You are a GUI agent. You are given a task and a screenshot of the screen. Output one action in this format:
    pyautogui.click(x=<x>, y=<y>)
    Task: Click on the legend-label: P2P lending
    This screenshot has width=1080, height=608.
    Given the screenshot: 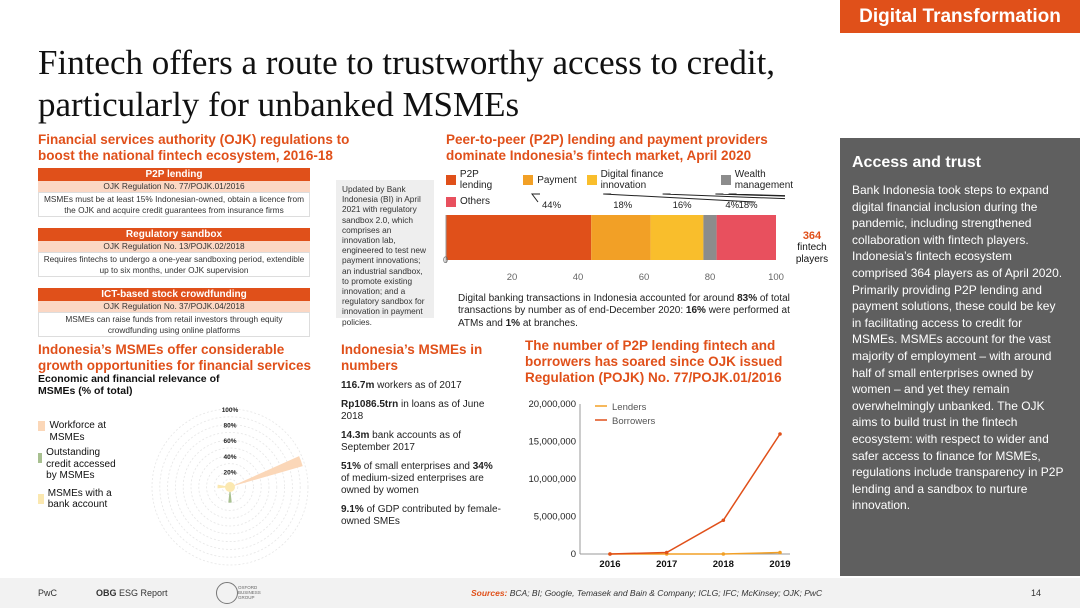 What is the action you would take?
    pyautogui.click(x=476, y=180)
    